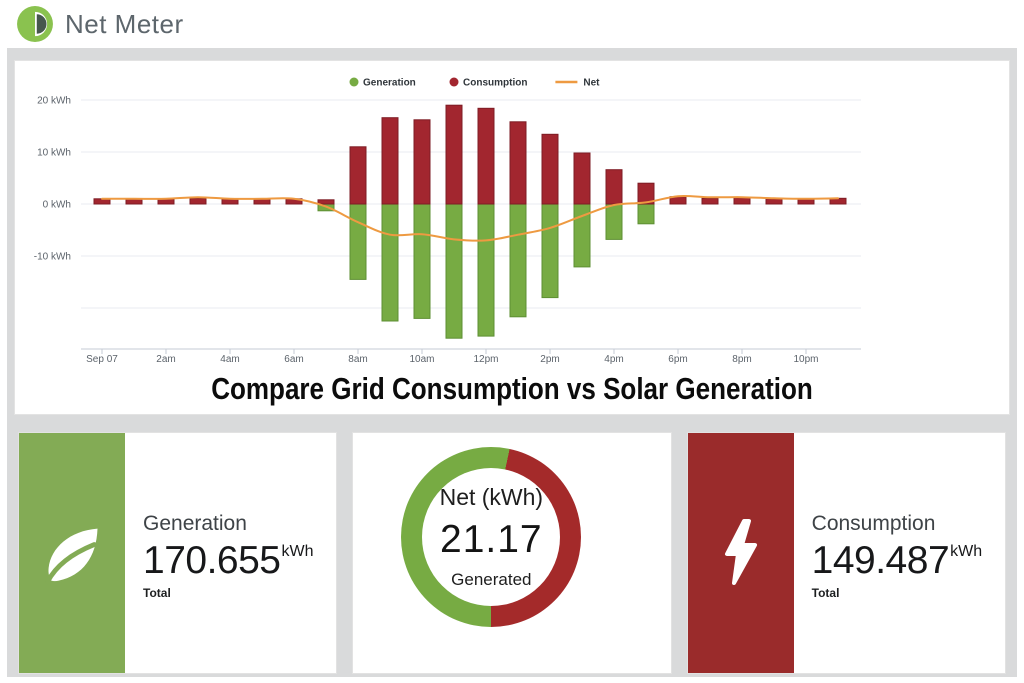 This screenshot has height=683, width=1024. I want to click on legend-item-consumption: Consumption, so click(488, 83).